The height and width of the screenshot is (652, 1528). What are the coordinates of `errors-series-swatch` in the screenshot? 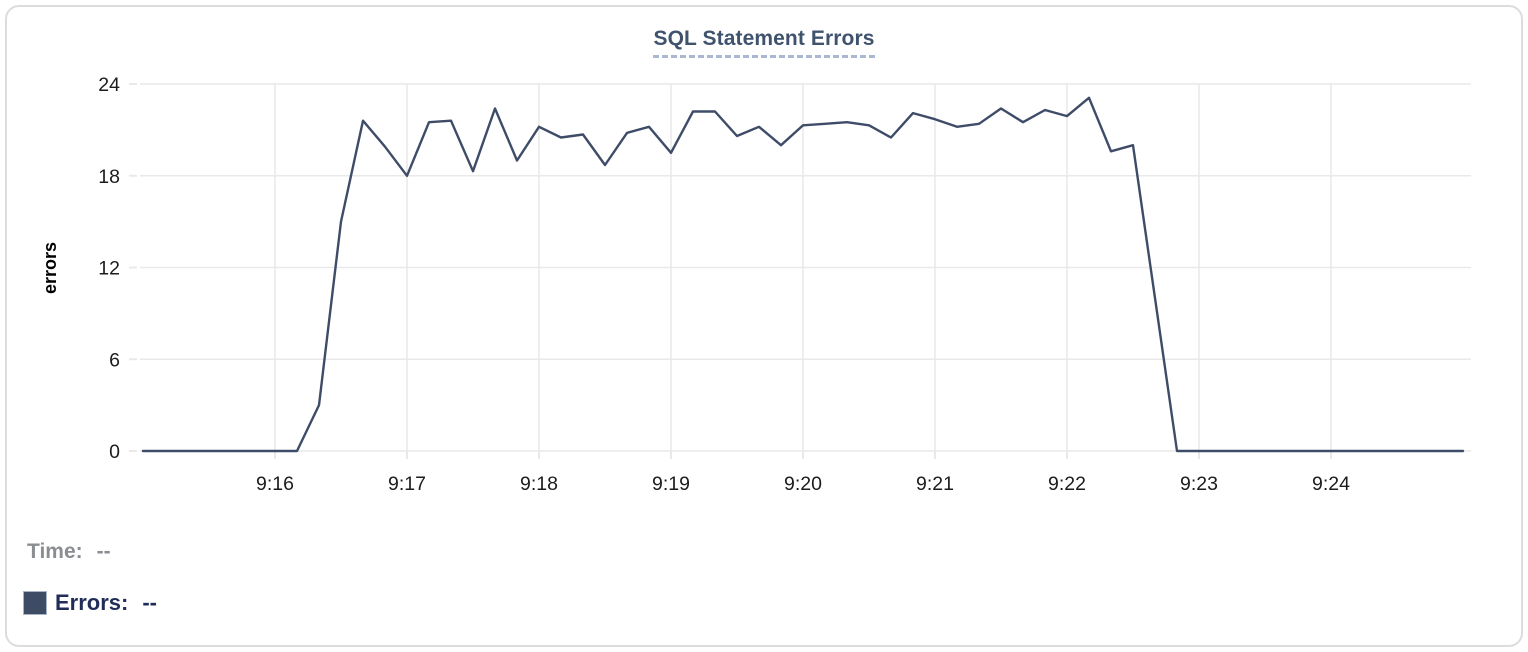 It's located at (35, 603).